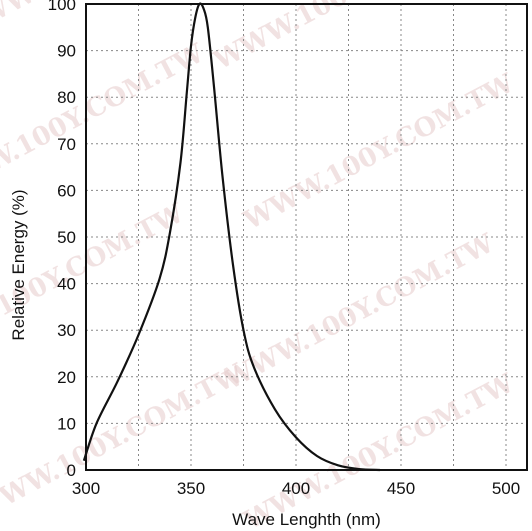 Image resolution: width=532 pixels, height=531 pixels. I want to click on y-tick-label: 10, so click(66, 423).